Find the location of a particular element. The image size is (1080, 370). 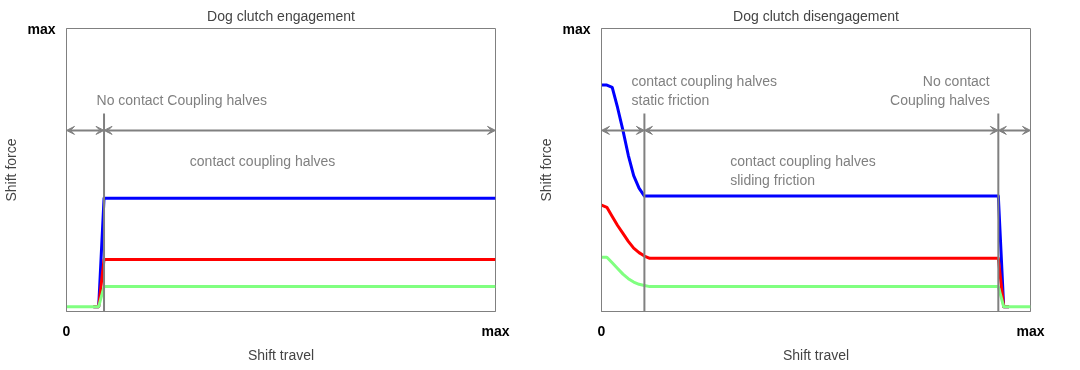

annotation: contact coupling halves sliding friction is located at coordinates (803, 171).